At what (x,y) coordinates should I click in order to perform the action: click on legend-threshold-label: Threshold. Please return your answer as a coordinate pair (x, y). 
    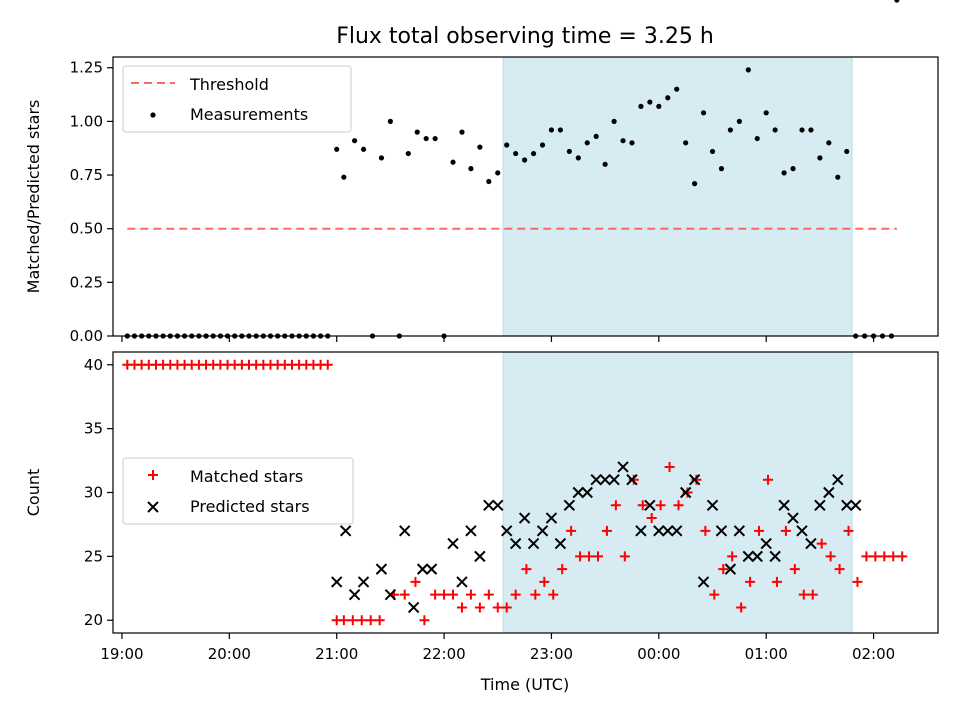
    Looking at the image, I should click on (229, 84).